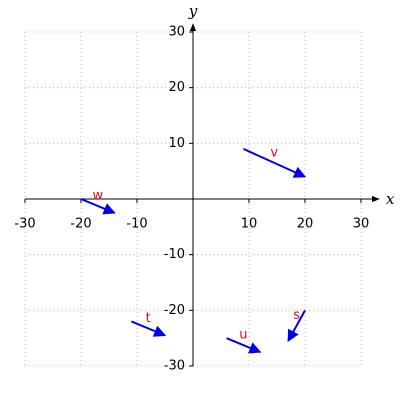 The height and width of the screenshot is (400, 400). I want to click on x-tick-label: 20, so click(305, 224).